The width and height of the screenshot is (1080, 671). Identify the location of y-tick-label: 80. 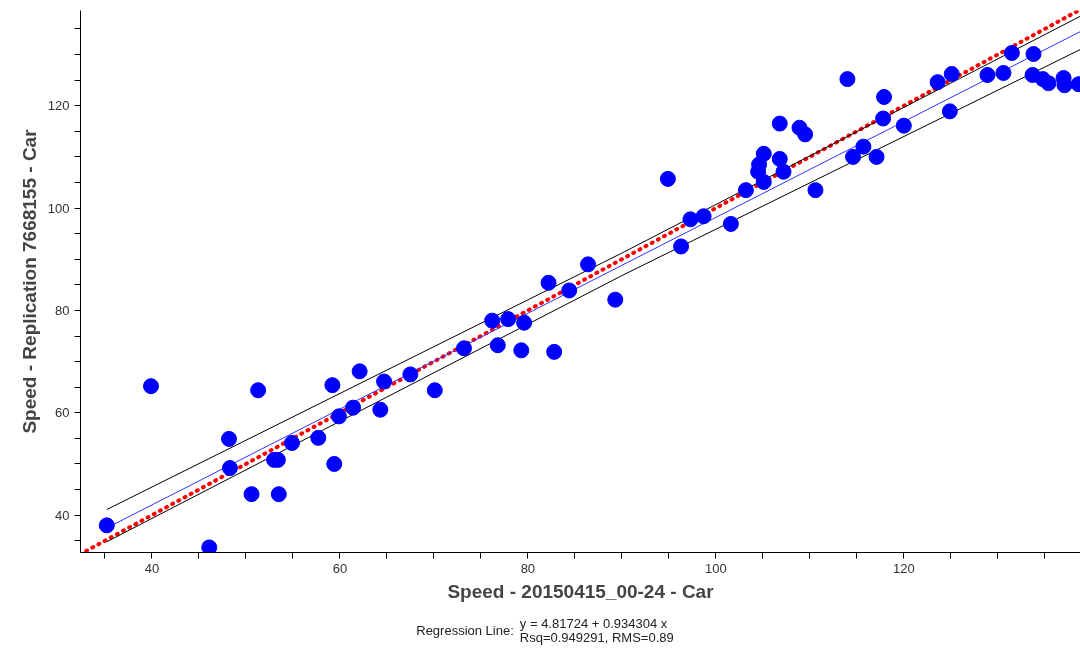
(62, 310).